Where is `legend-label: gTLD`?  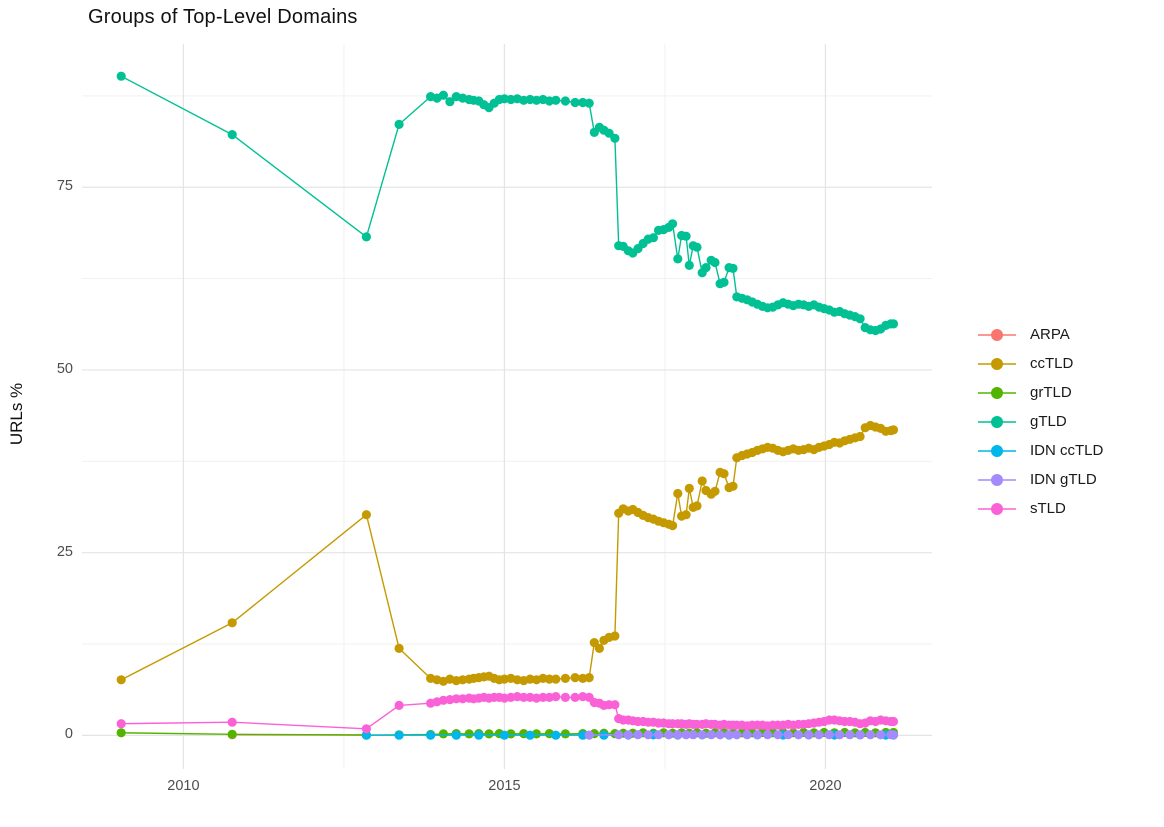
legend-label: gTLD is located at coordinates (1048, 421).